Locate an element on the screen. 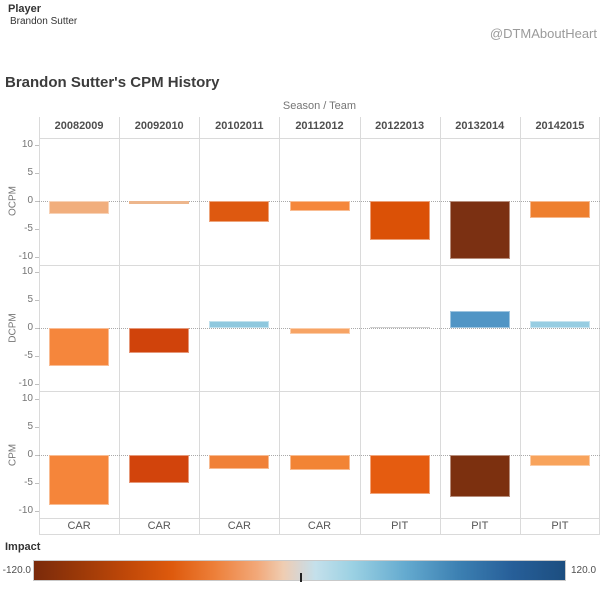  team-label-0: CAR is located at coordinates (79, 526).